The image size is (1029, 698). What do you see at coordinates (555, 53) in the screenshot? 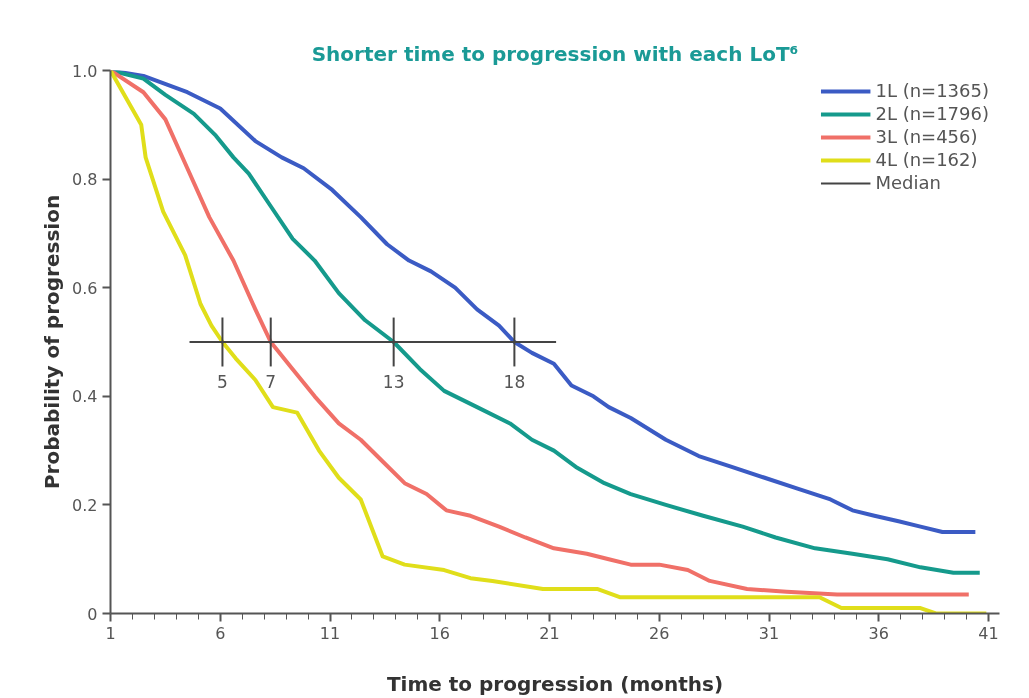
I see `chart-title: Shorter time to progression with each LoT⁶` at bounding box center [555, 53].